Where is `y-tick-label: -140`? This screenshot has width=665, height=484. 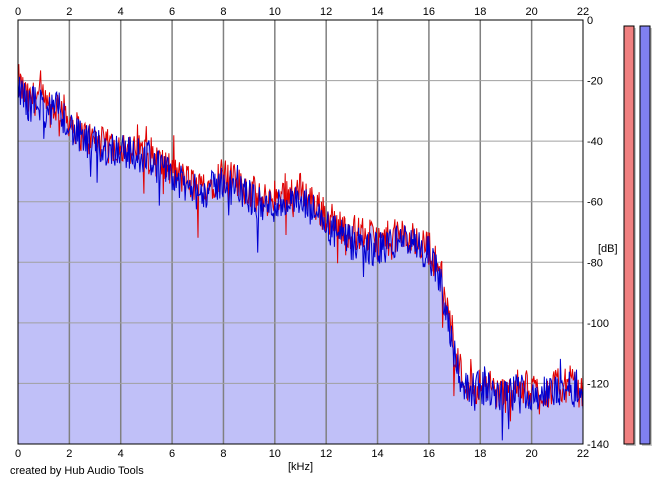
y-tick-label: -140 is located at coordinates (598, 445).